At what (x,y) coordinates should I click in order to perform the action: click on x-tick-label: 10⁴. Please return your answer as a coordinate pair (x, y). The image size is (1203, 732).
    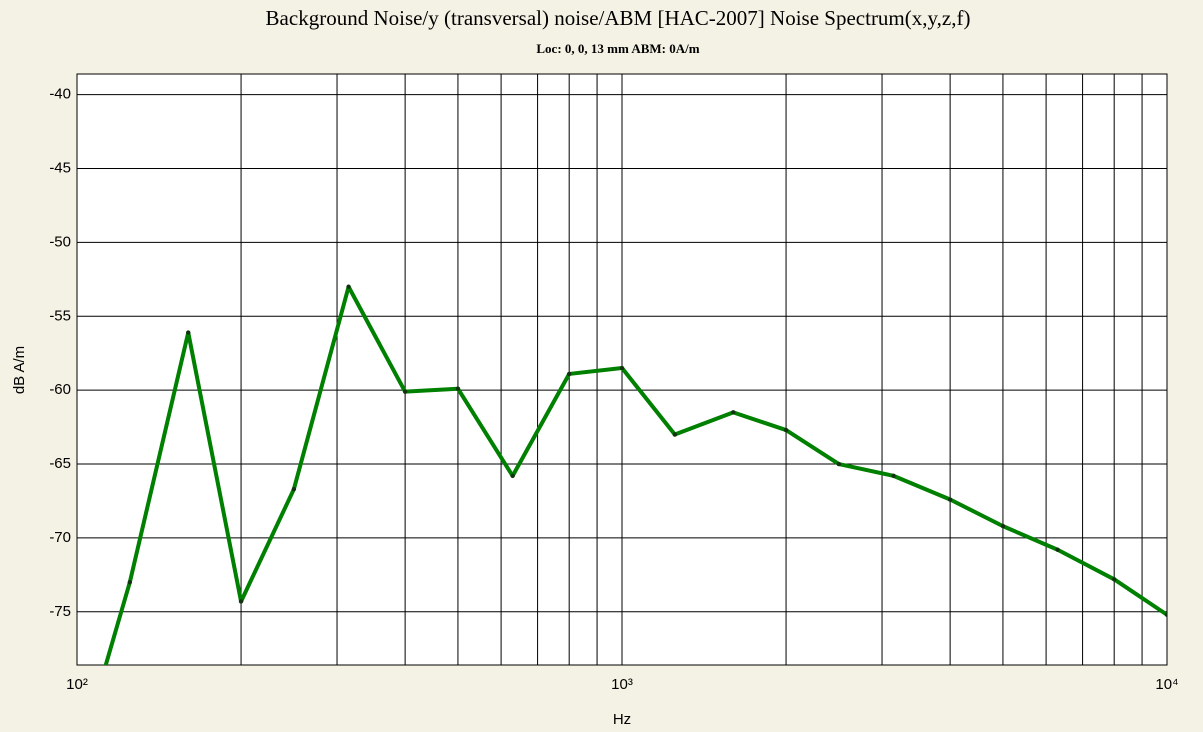
    Looking at the image, I should click on (1166, 684).